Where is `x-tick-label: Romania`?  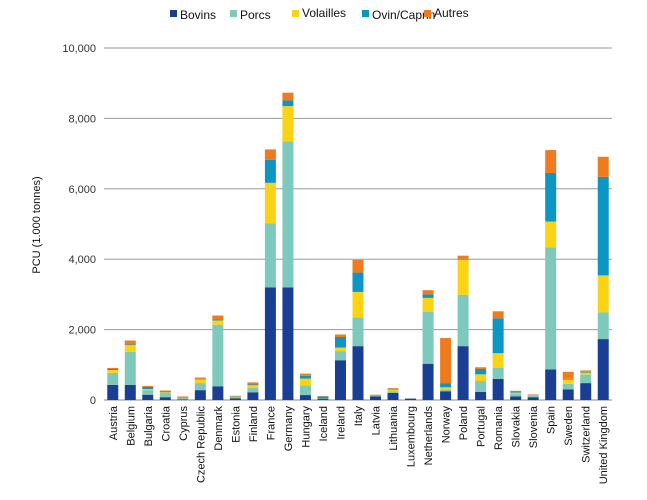
x-tick-label: Romania is located at coordinates (499, 427).